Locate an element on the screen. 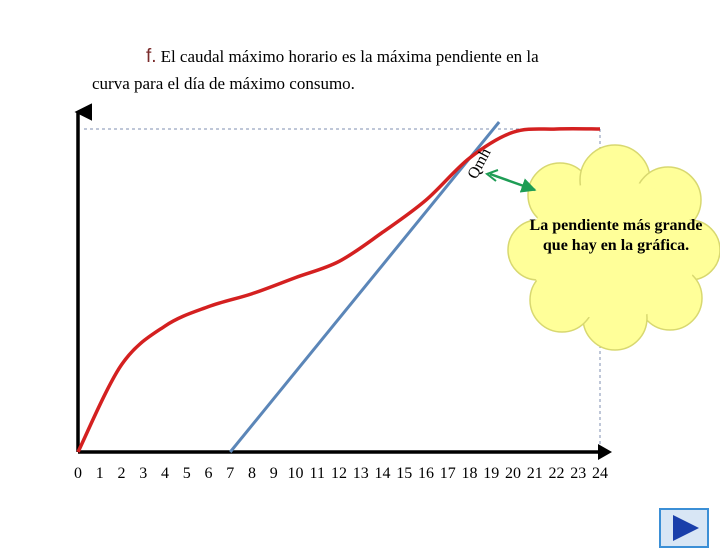 This screenshot has height=548, width=720. x-tick-label: 13 is located at coordinates (361, 473).